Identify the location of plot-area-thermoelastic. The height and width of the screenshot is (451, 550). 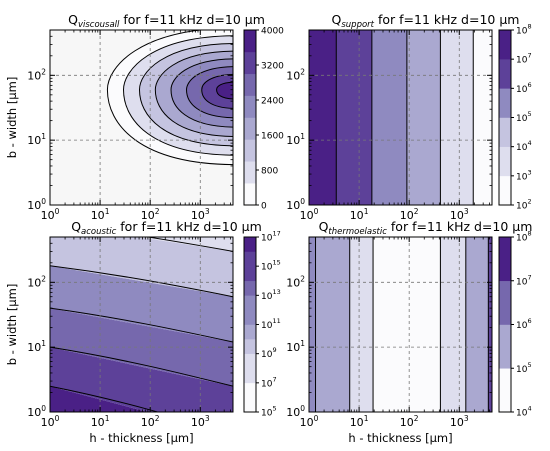
(400, 324).